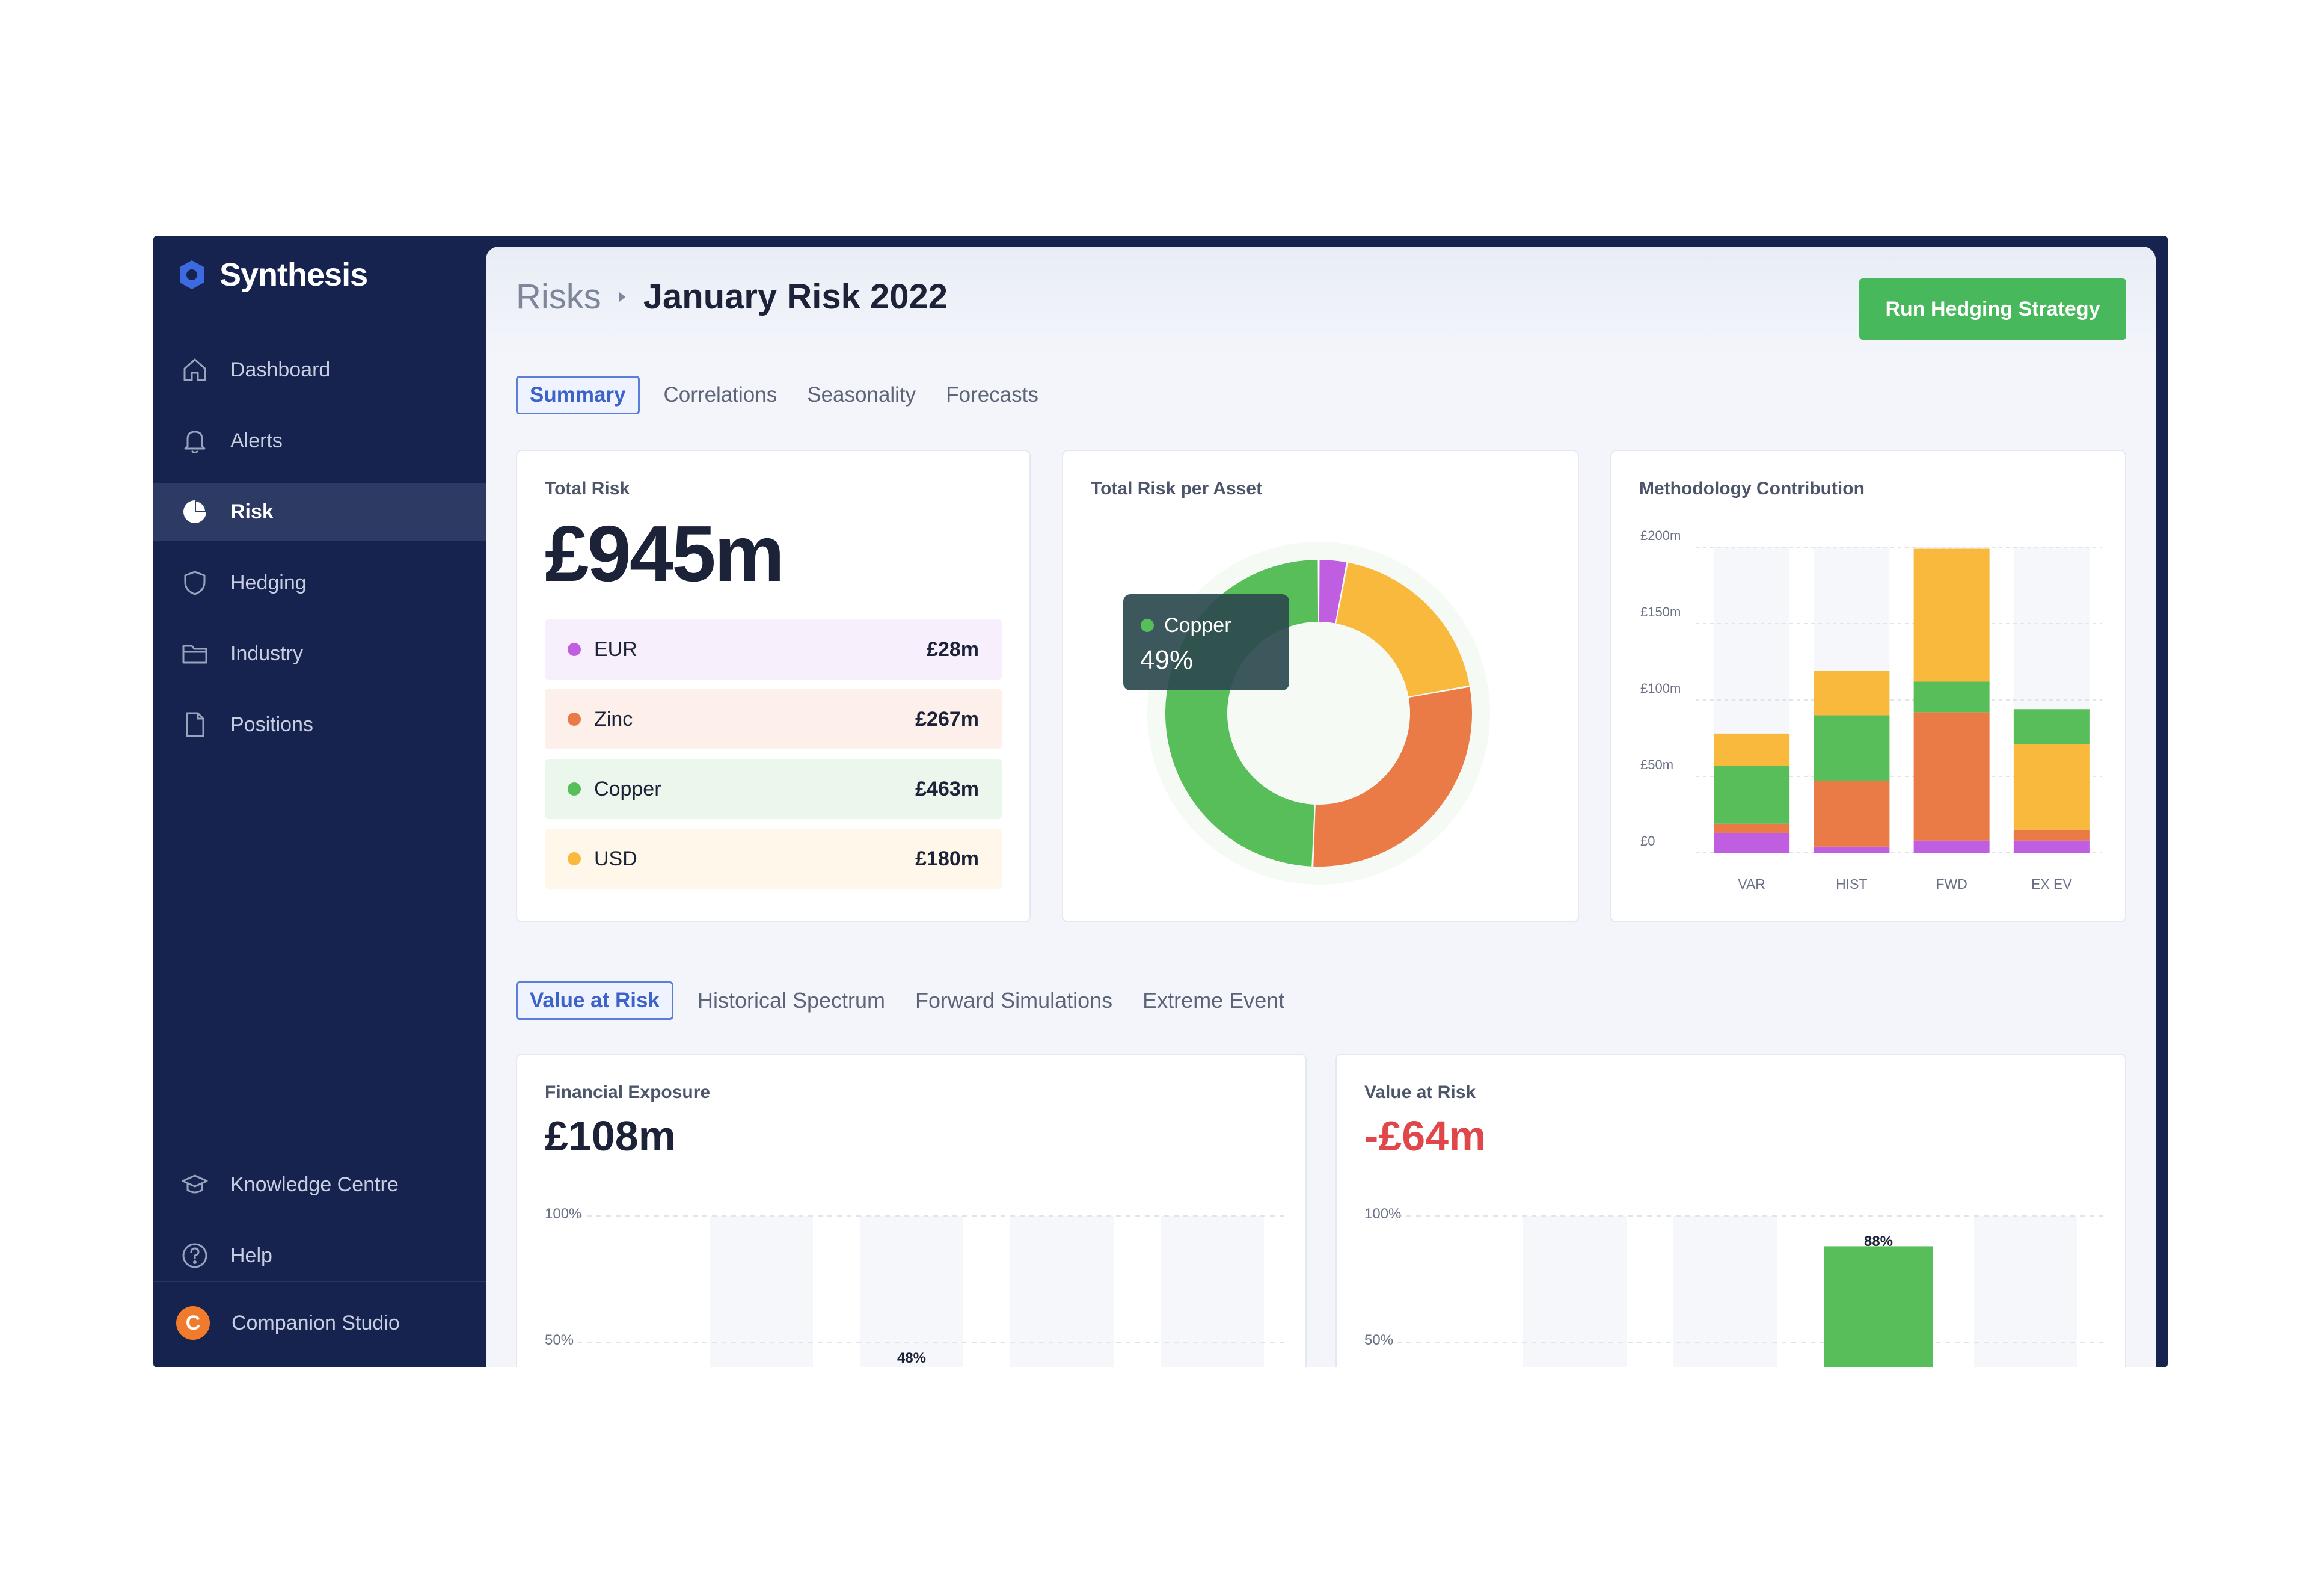 The width and height of the screenshot is (2309, 1596). Describe the element at coordinates (773, 859) in the screenshot. I see `asset-row-usd: USD £180m` at that location.